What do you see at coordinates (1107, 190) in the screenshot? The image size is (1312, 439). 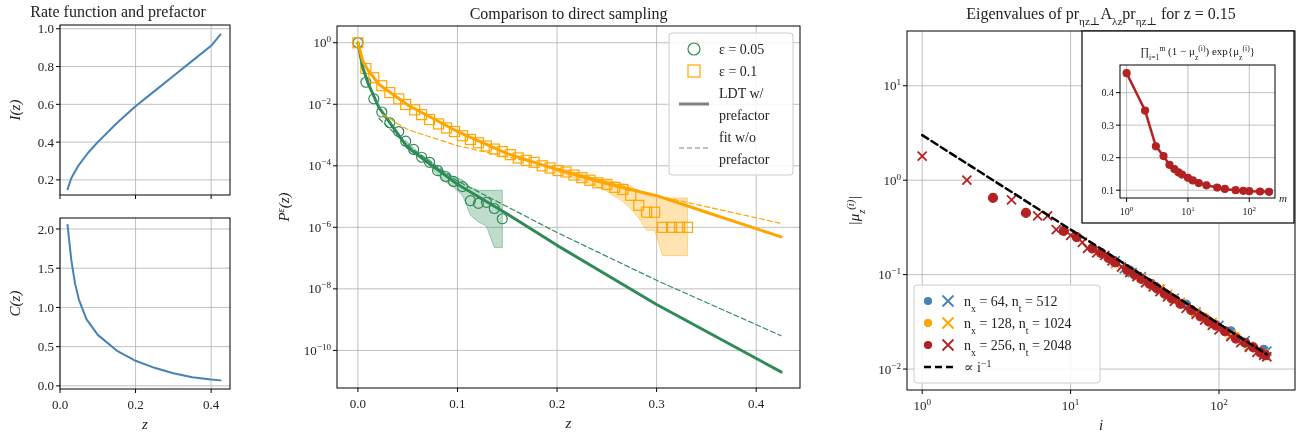 I see `y-tick-label: 0.1` at bounding box center [1107, 190].